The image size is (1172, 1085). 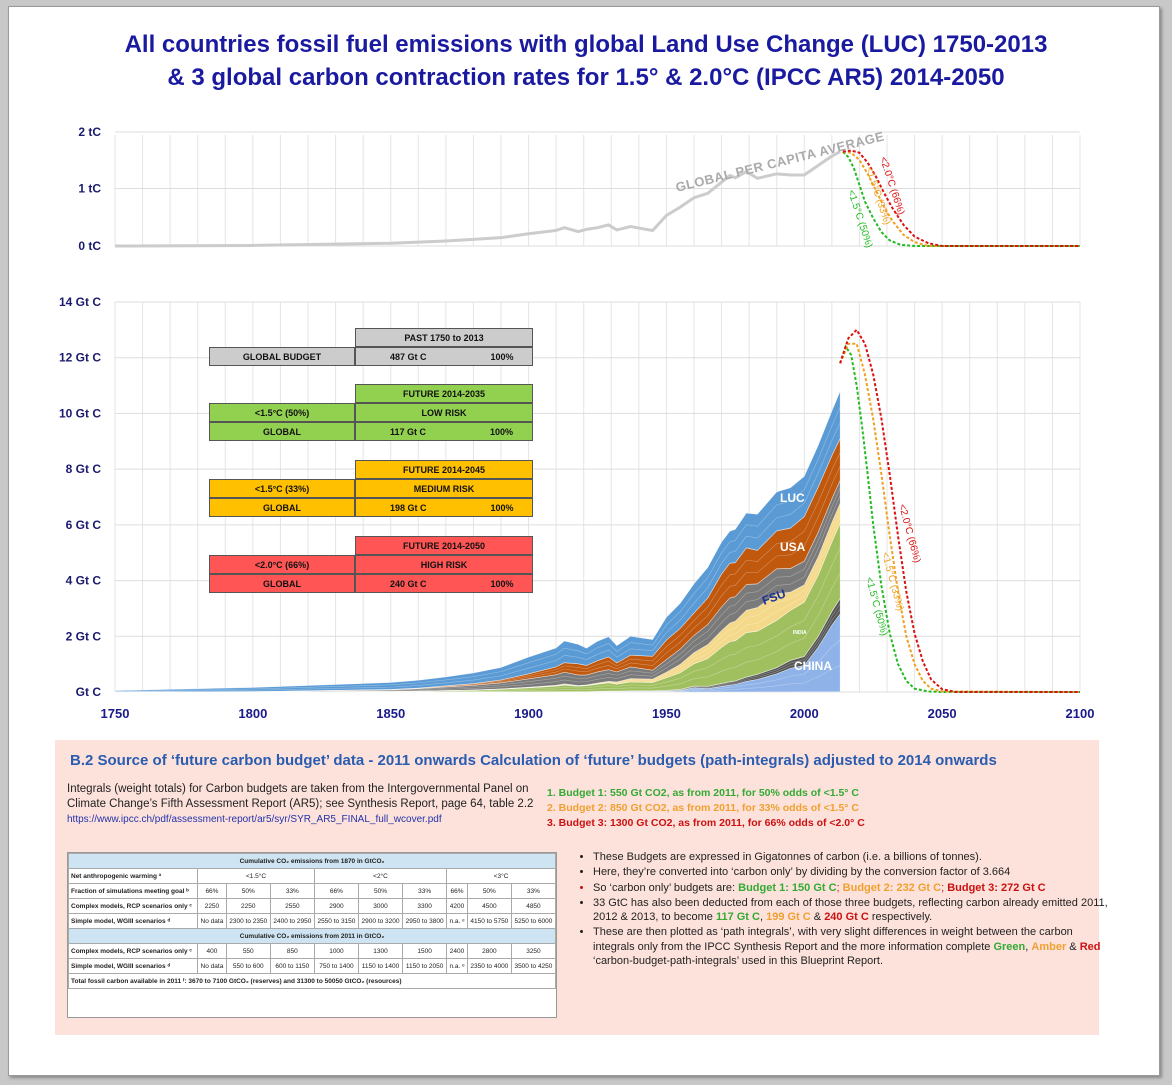 What do you see at coordinates (336, 951) in the screenshot?
I see `ipcc-cell: 1000` at bounding box center [336, 951].